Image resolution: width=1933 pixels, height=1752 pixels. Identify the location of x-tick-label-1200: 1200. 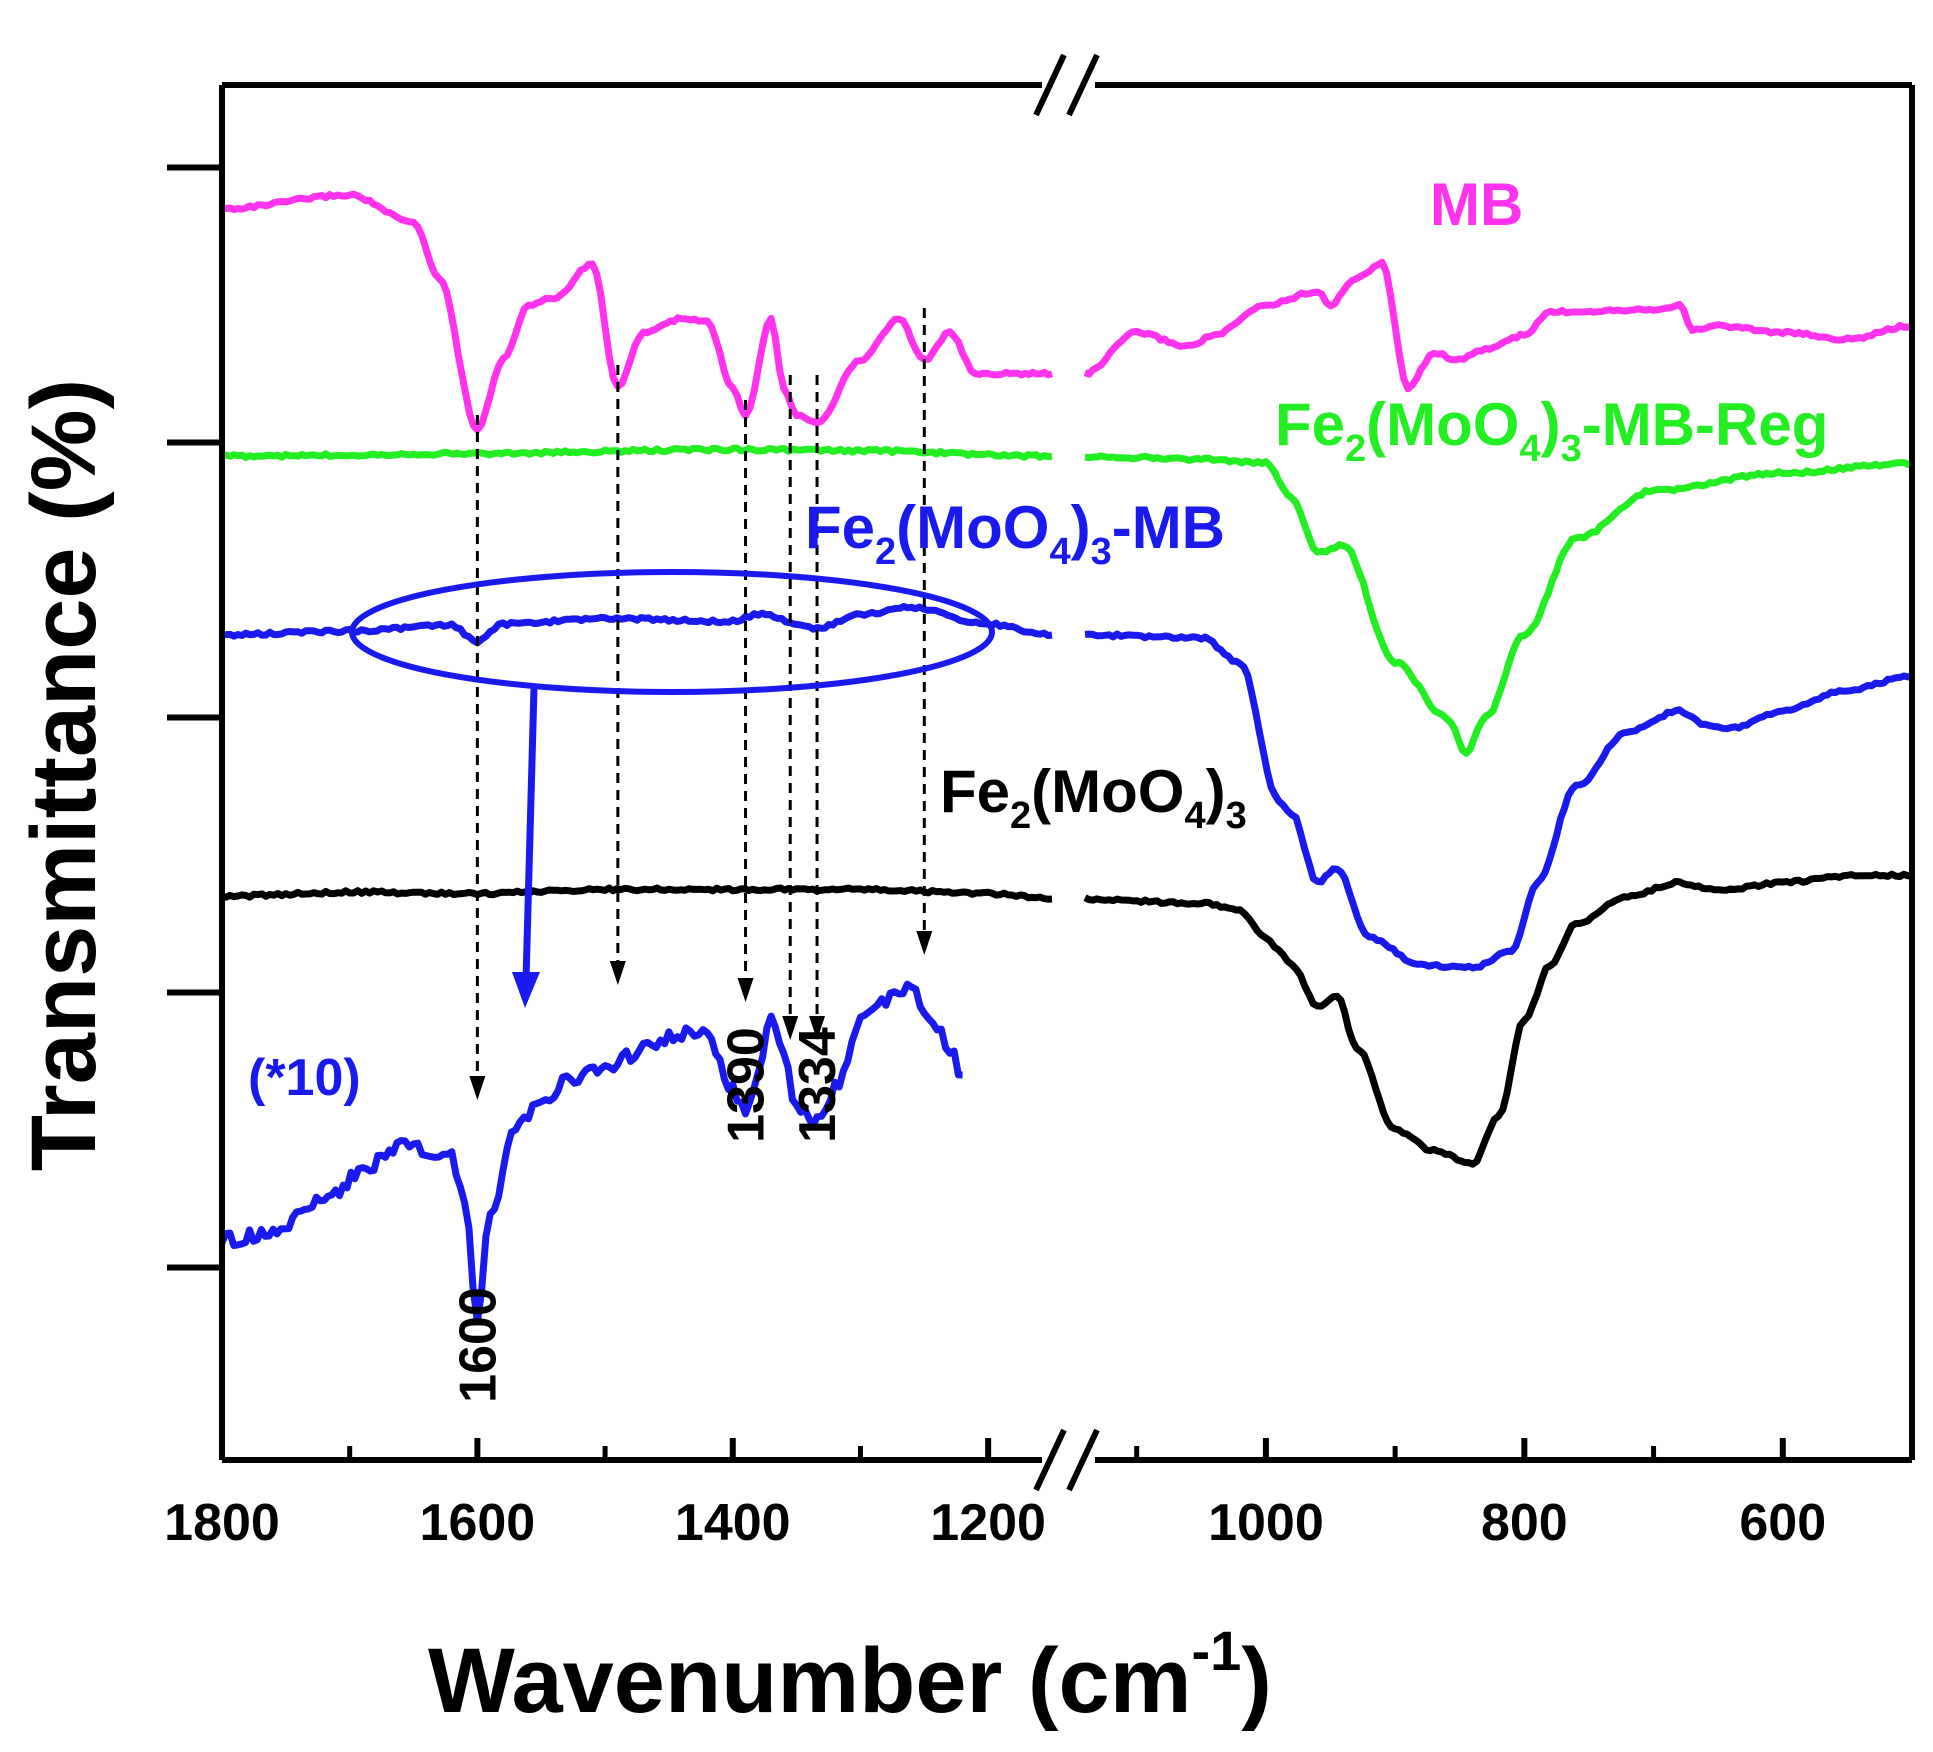
(988, 1523).